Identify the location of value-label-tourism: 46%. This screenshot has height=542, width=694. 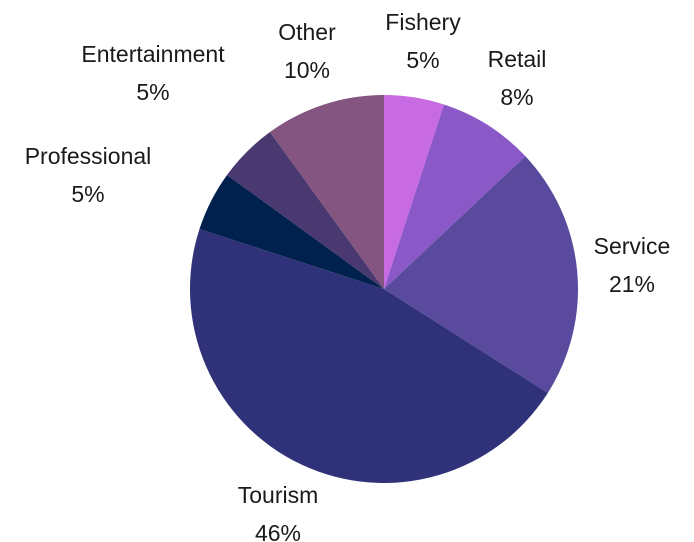
(278, 531).